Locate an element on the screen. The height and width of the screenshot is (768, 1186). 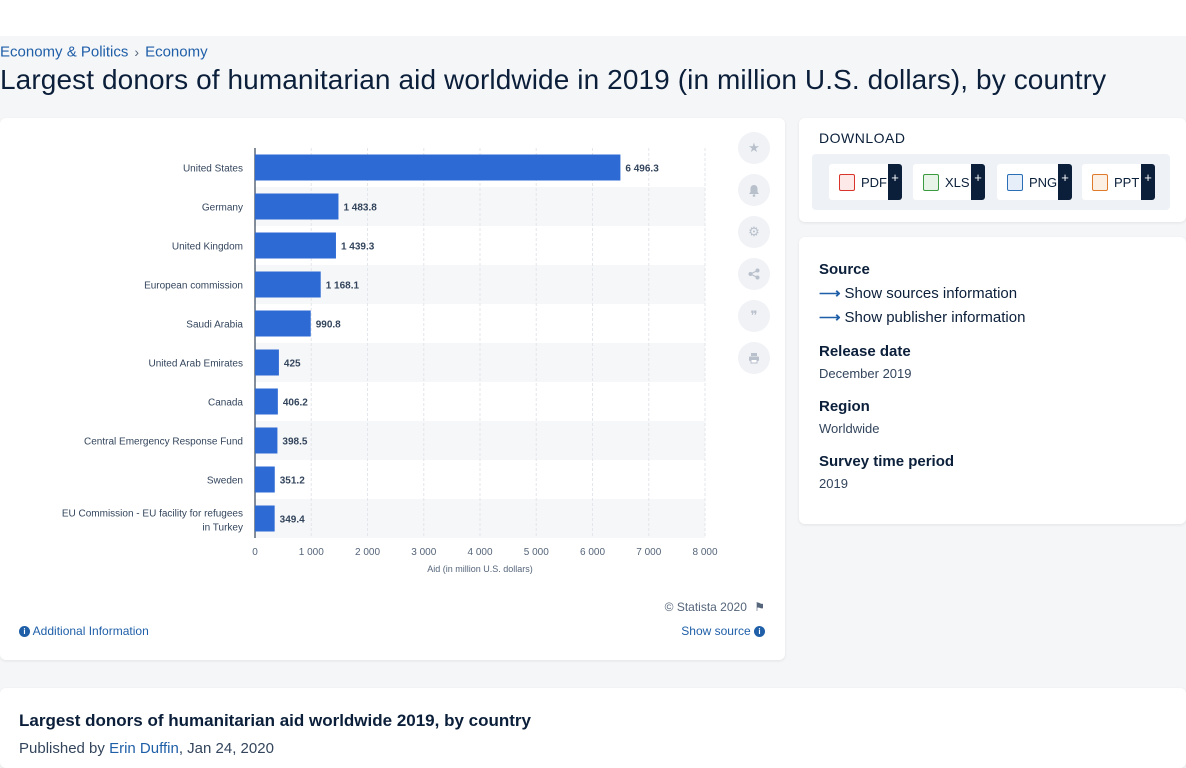
data-label: 1 439.3 is located at coordinates (358, 247).